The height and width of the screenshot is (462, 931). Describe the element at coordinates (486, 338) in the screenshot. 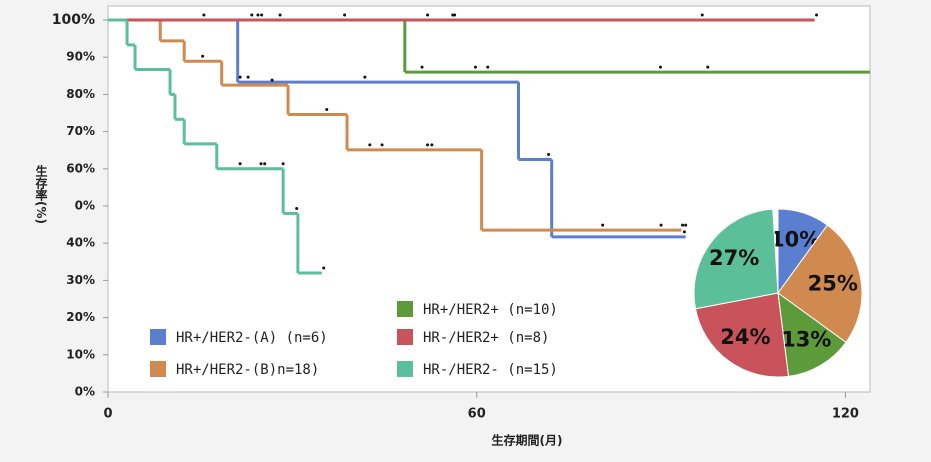

I see `legend-label: HR-/HER2+ (n=8)` at that location.